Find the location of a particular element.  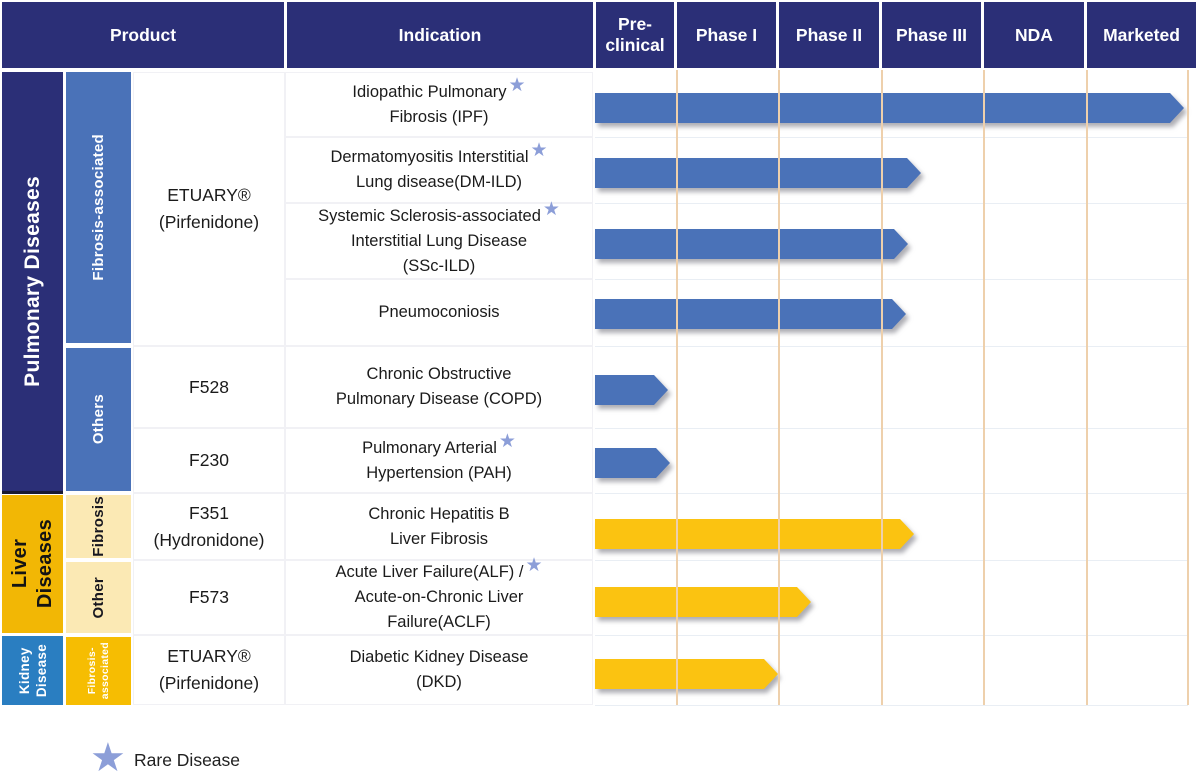

indication-ipf: Idiopathic Pulmonary ★ Fibrosis (IPF) is located at coordinates (439, 104).